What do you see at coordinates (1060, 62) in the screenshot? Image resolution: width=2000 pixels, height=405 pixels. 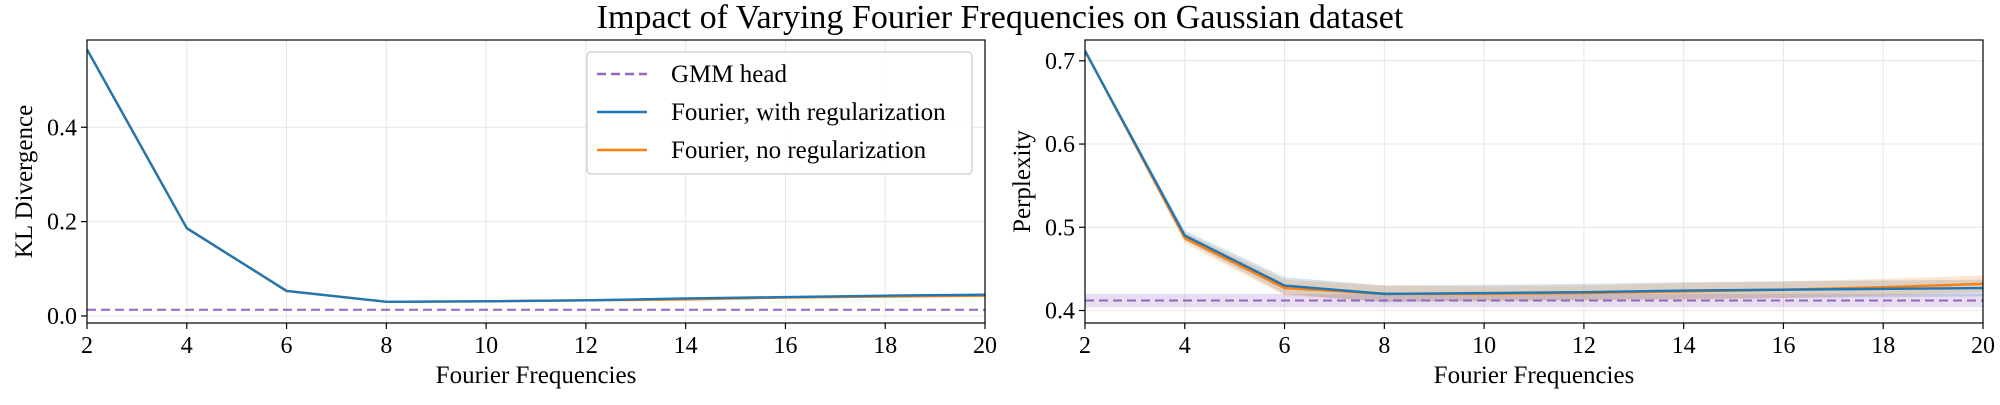 I see `y-tick-label: 0.7` at bounding box center [1060, 62].